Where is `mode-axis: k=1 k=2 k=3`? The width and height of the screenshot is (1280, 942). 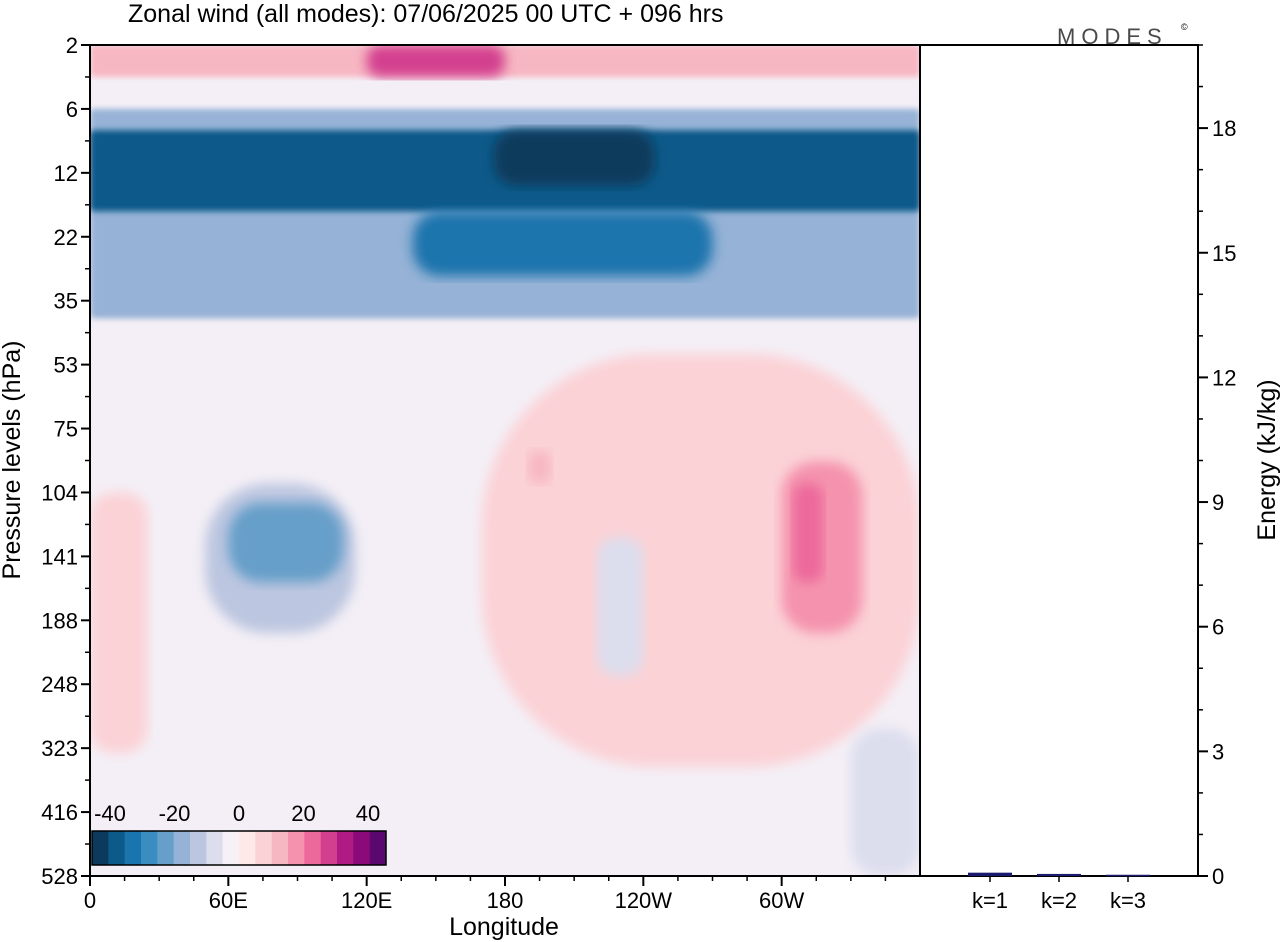
mode-axis: k=1 k=2 k=3 is located at coordinates (1059, 894).